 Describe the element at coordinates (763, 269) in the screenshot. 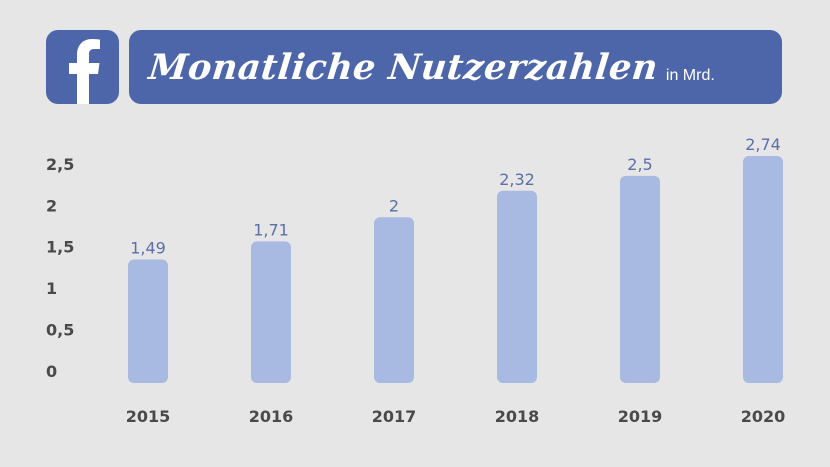

I see `bar-2020` at that location.